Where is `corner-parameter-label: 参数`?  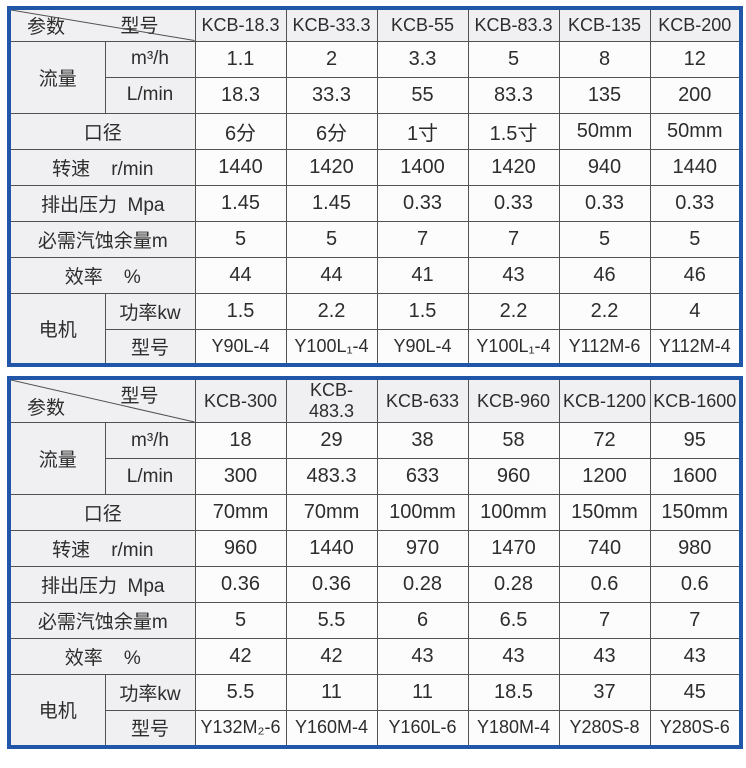
corner-parameter-label: 参数 is located at coordinates (46, 408).